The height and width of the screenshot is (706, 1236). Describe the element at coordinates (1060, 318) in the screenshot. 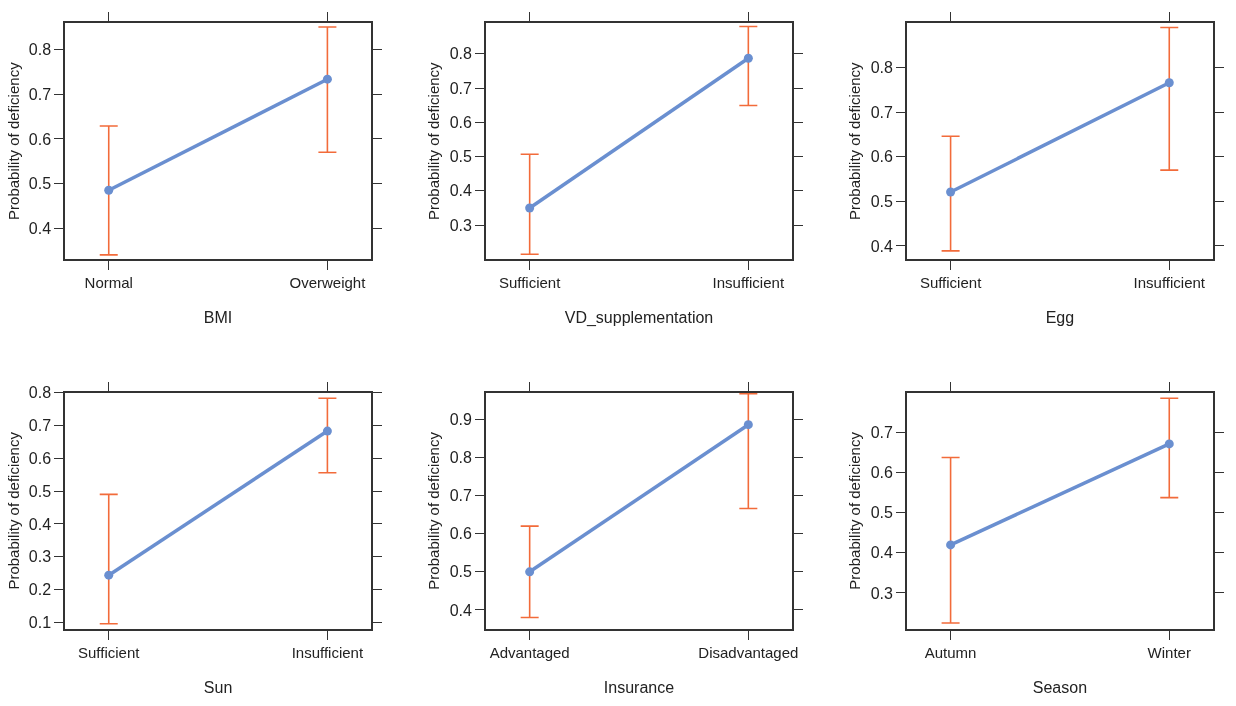

I see `x-axis-title: Egg` at that location.